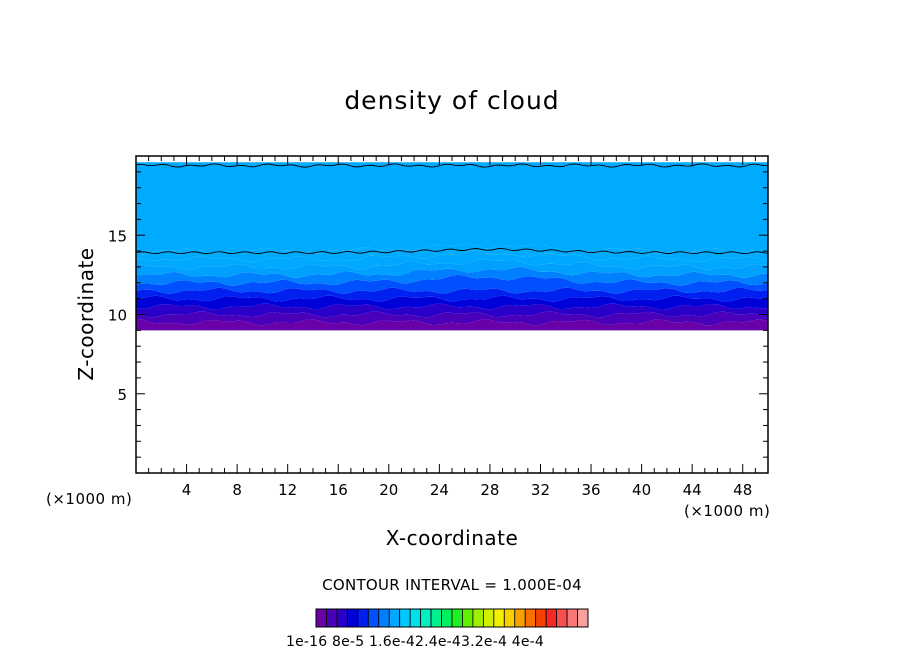 The image size is (904, 654). What do you see at coordinates (89, 499) in the screenshot?
I see `z-unit-label: (×1000 m)` at bounding box center [89, 499].